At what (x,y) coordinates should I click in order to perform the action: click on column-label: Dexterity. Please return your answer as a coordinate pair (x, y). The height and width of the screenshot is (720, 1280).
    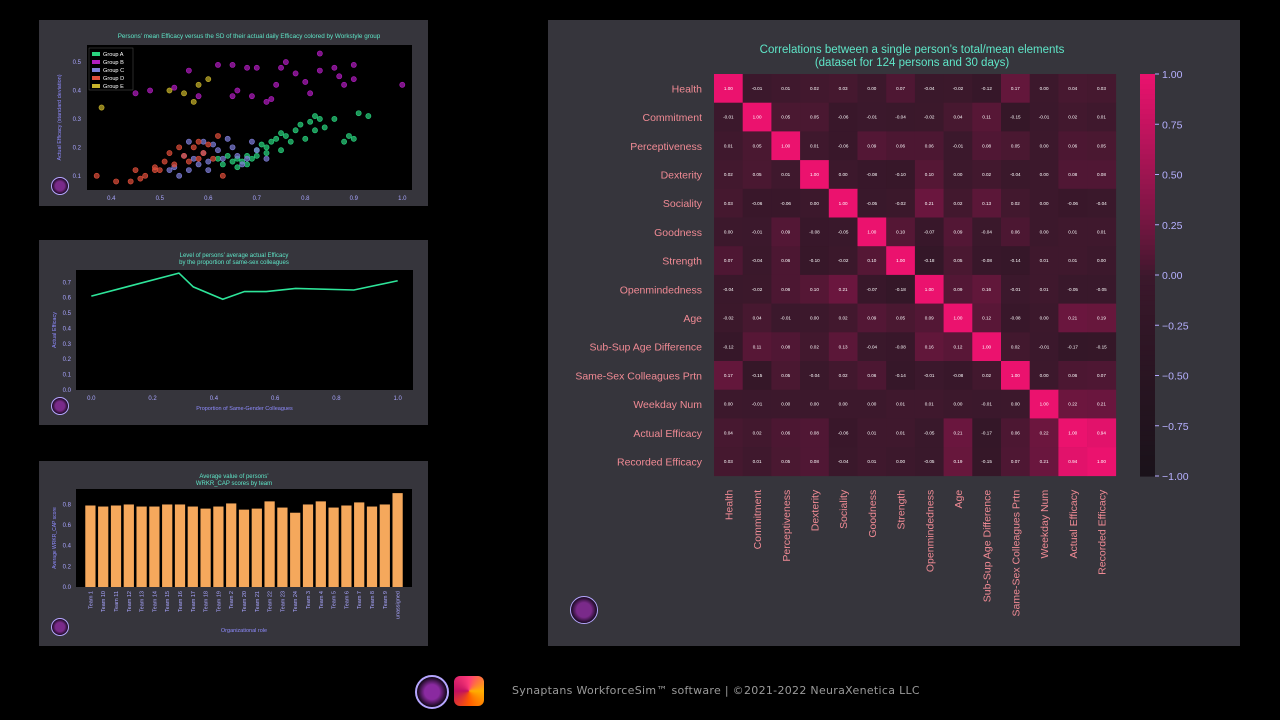
    Looking at the image, I should click on (815, 510).